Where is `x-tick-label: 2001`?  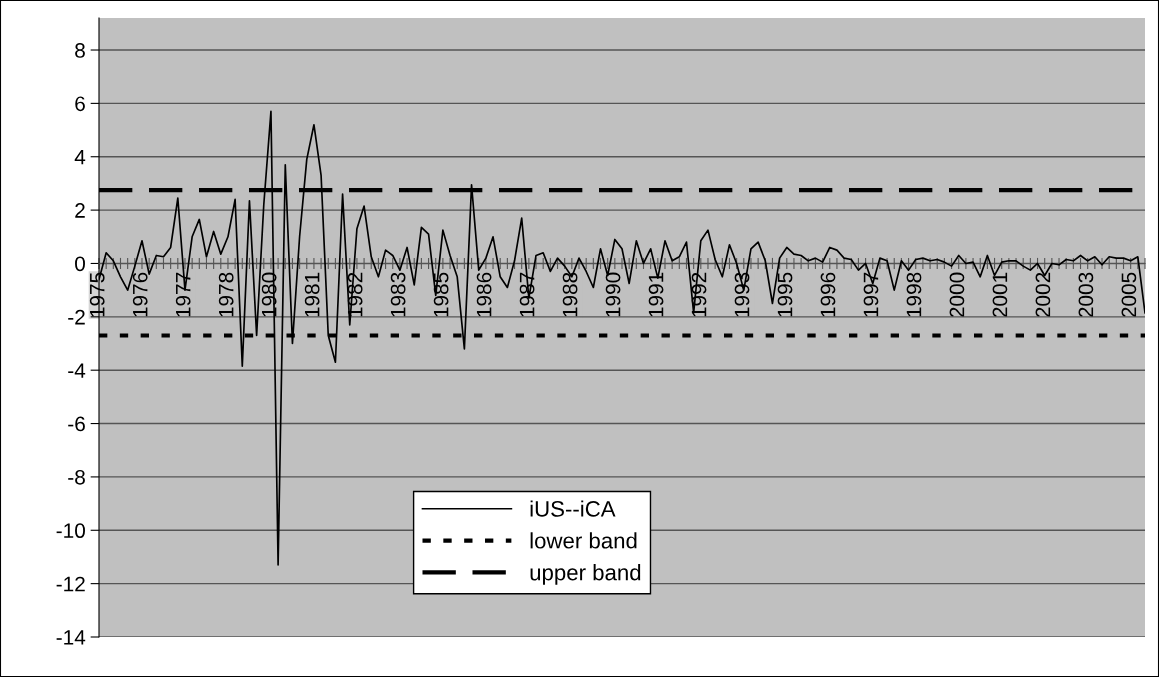 x-tick-label: 2001 is located at coordinates (1000, 295).